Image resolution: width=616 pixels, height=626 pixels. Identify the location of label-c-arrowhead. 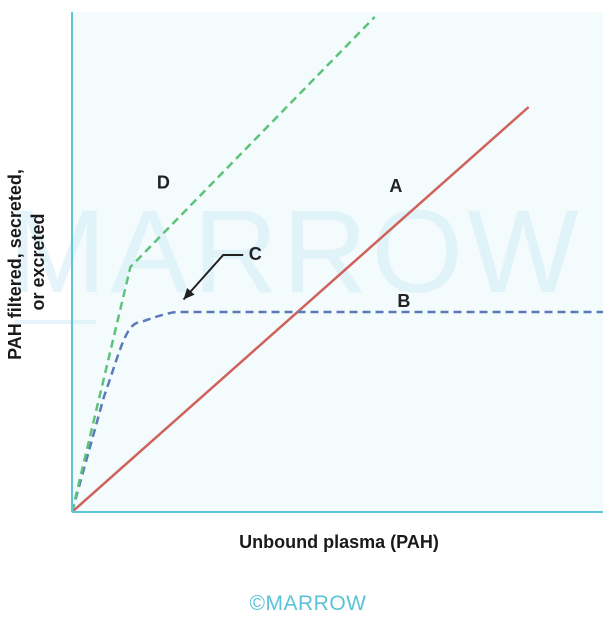
(189, 293).